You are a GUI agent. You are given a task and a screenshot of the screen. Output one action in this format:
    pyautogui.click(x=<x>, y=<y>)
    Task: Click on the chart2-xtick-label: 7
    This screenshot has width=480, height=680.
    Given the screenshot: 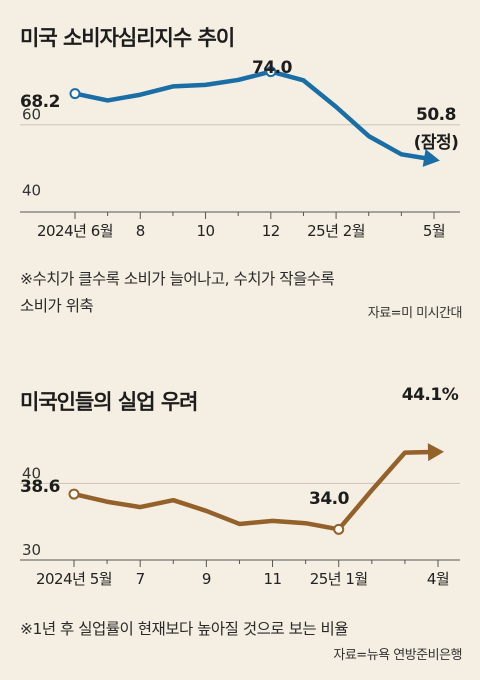 What is the action you would take?
    pyautogui.click(x=140, y=579)
    